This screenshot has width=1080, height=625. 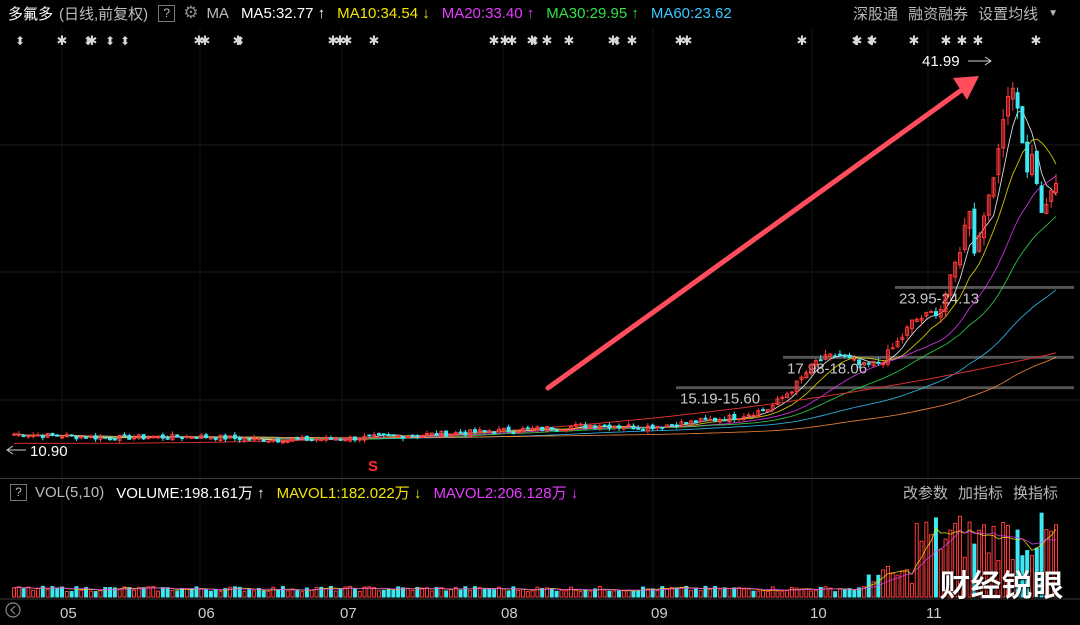 What do you see at coordinates (980, 493) in the screenshot?
I see `link-add-indicator: 加指标` at bounding box center [980, 493].